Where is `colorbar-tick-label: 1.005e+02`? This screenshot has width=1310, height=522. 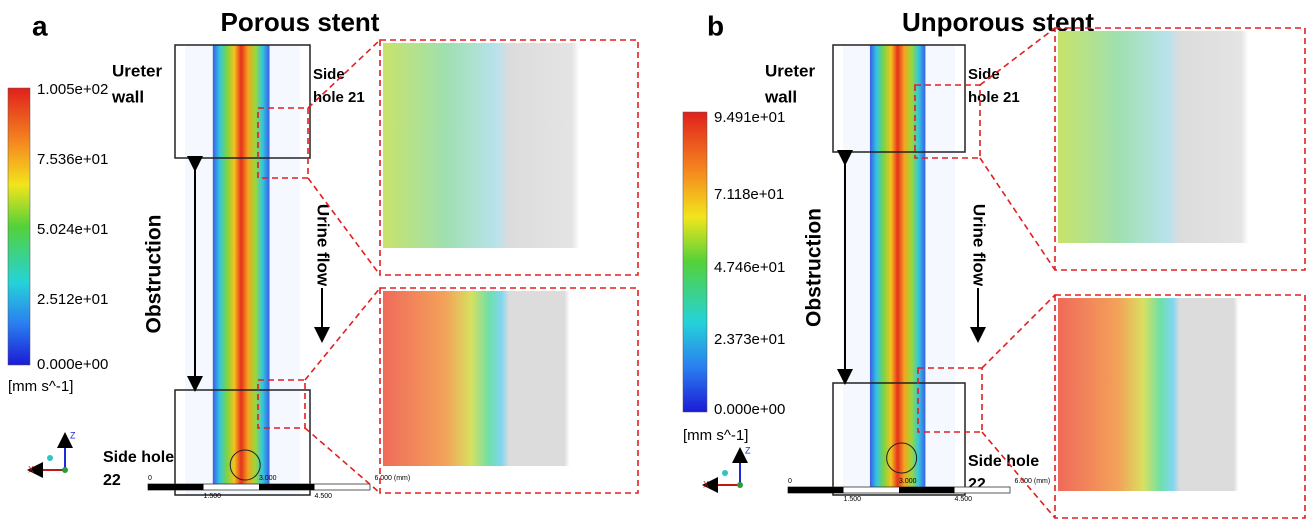
colorbar-tick-label: 1.005e+02 is located at coordinates (72, 89).